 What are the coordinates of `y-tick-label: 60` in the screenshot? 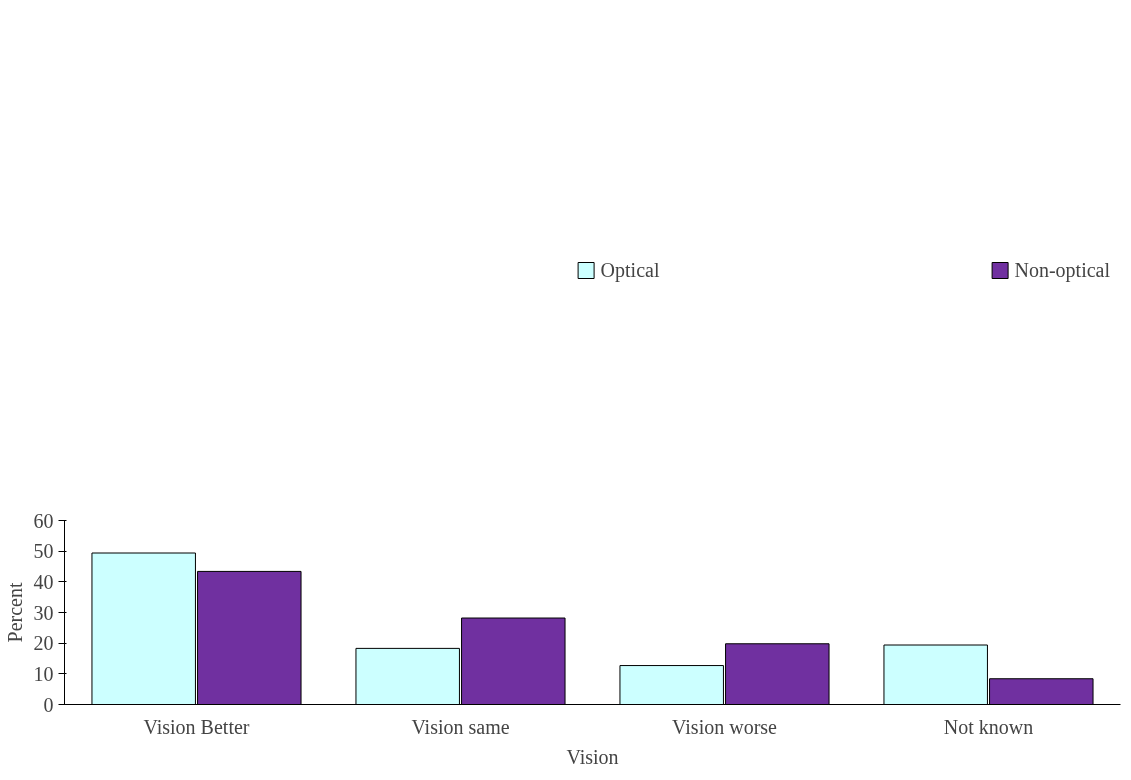 It's located at (43, 520).